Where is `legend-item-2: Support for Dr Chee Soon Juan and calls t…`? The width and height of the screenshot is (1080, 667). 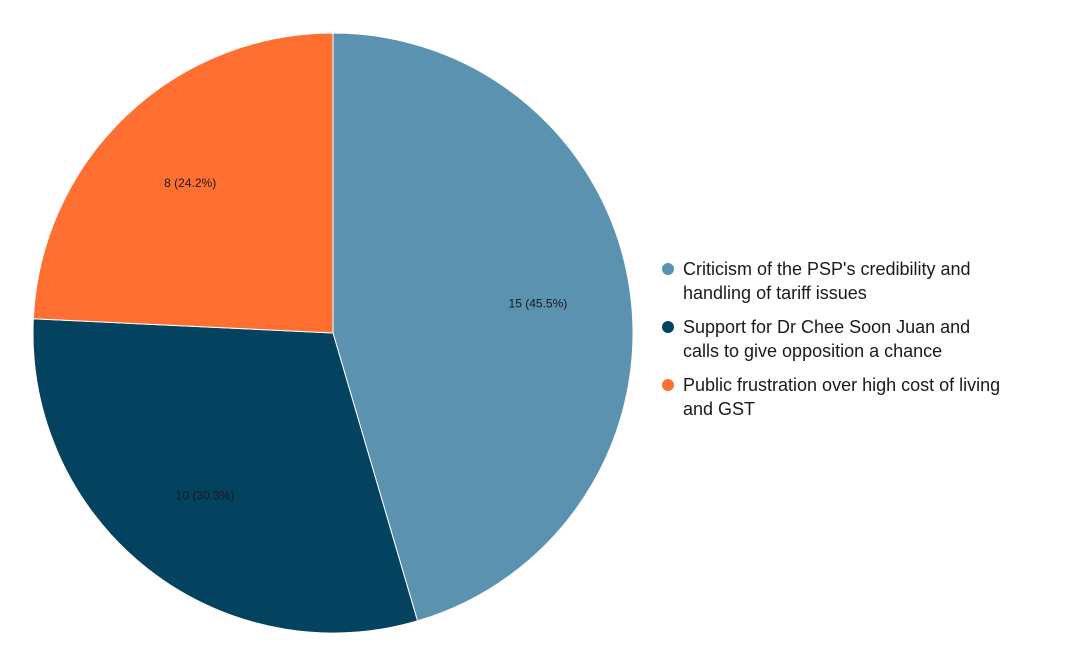
legend-item-2: Support for Dr Chee Soon Juan and calls t… is located at coordinates (816, 339).